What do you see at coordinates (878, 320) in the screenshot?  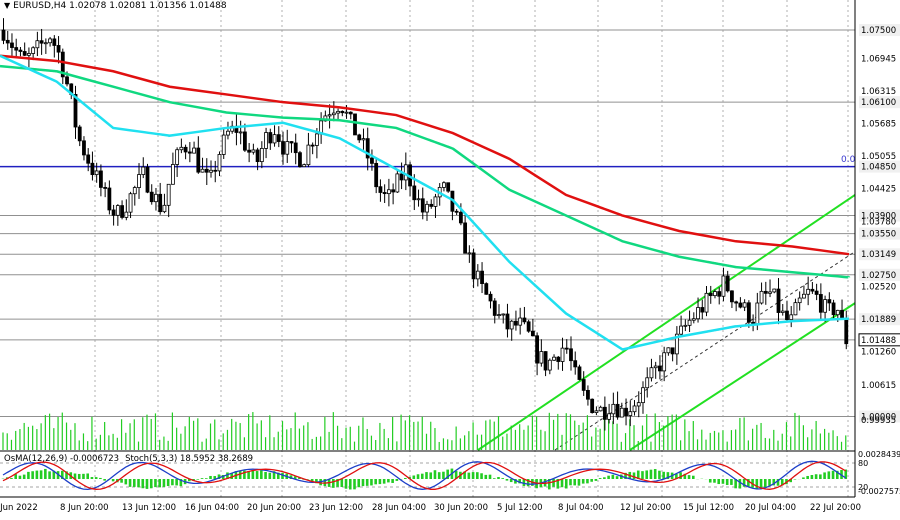 I see `price-label-14: 1.01889` at bounding box center [878, 320].